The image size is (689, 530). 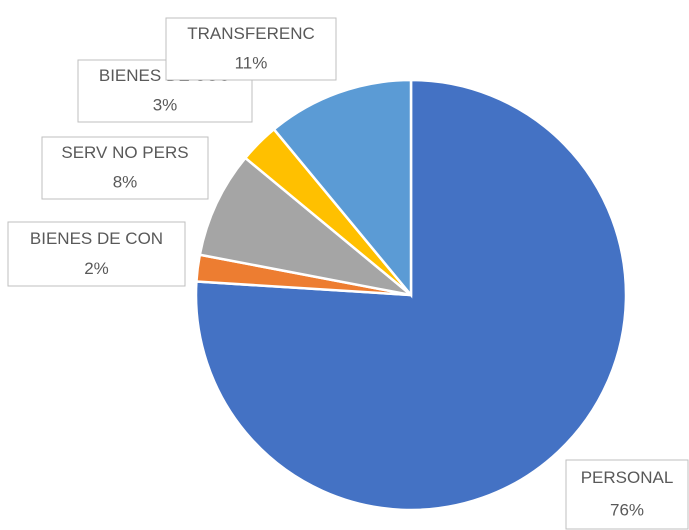 I want to click on category-label: PERSONAL, so click(x=627, y=477).